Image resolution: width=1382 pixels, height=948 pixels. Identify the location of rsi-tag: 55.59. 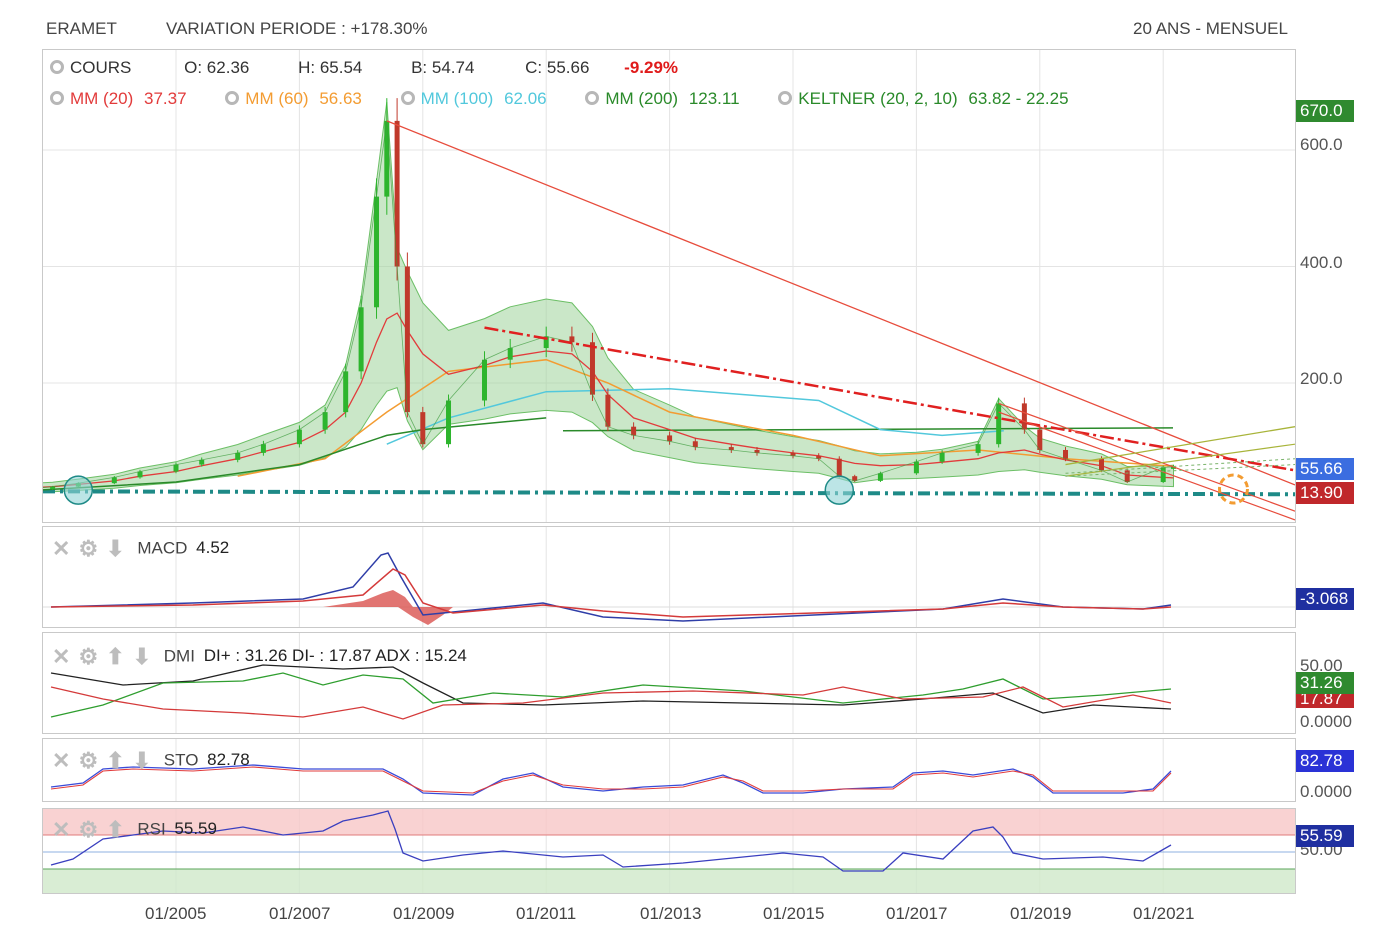
(1325, 836).